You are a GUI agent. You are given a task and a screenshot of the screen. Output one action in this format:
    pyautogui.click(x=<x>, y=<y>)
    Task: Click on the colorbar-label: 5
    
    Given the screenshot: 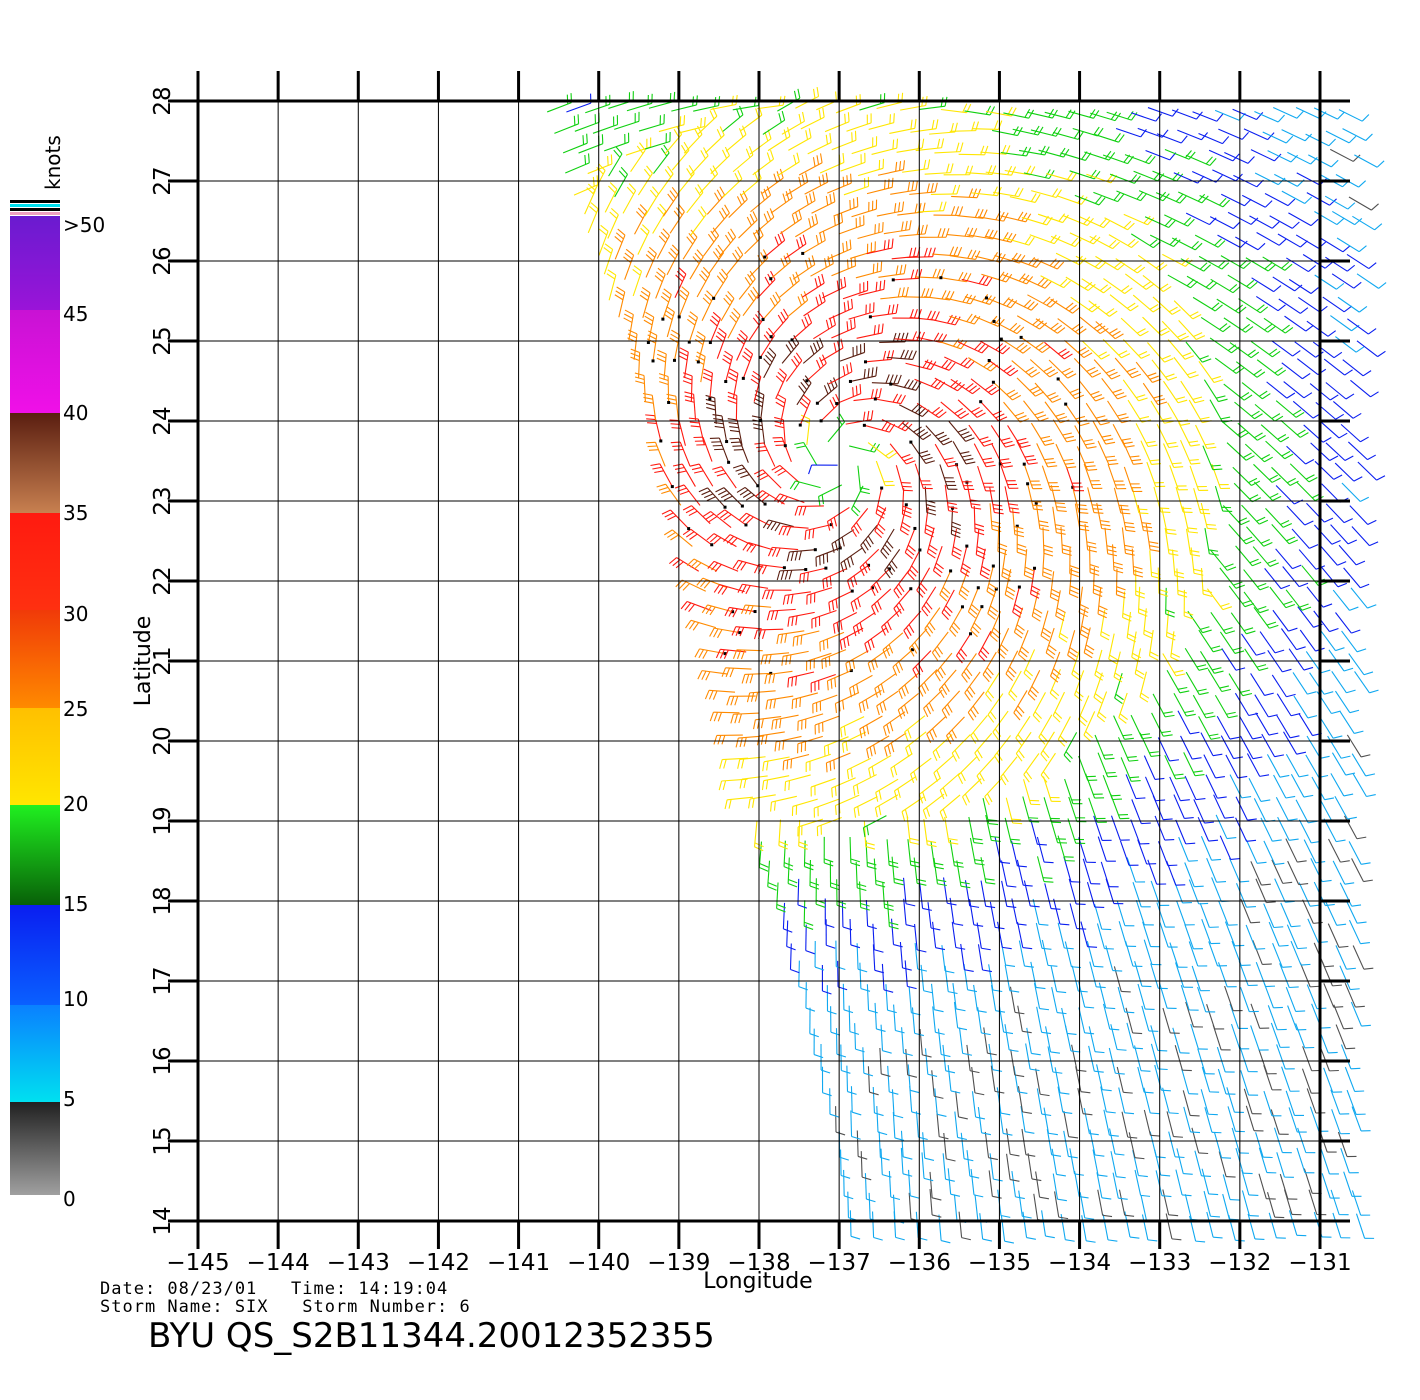 What is the action you would take?
    pyautogui.click(x=69, y=1099)
    